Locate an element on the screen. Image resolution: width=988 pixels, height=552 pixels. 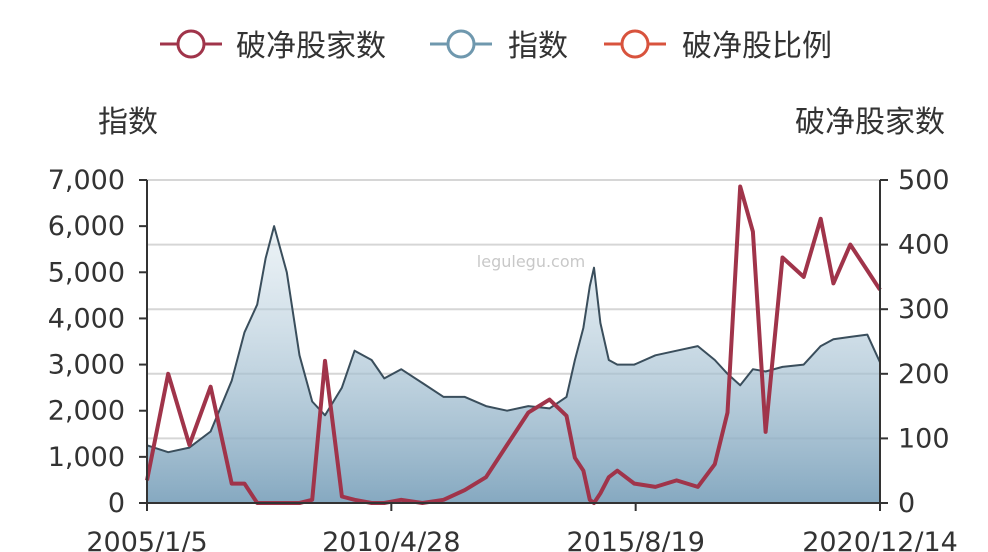
legend-item-break-count: 破净股家数 is located at coordinates (273, 46).